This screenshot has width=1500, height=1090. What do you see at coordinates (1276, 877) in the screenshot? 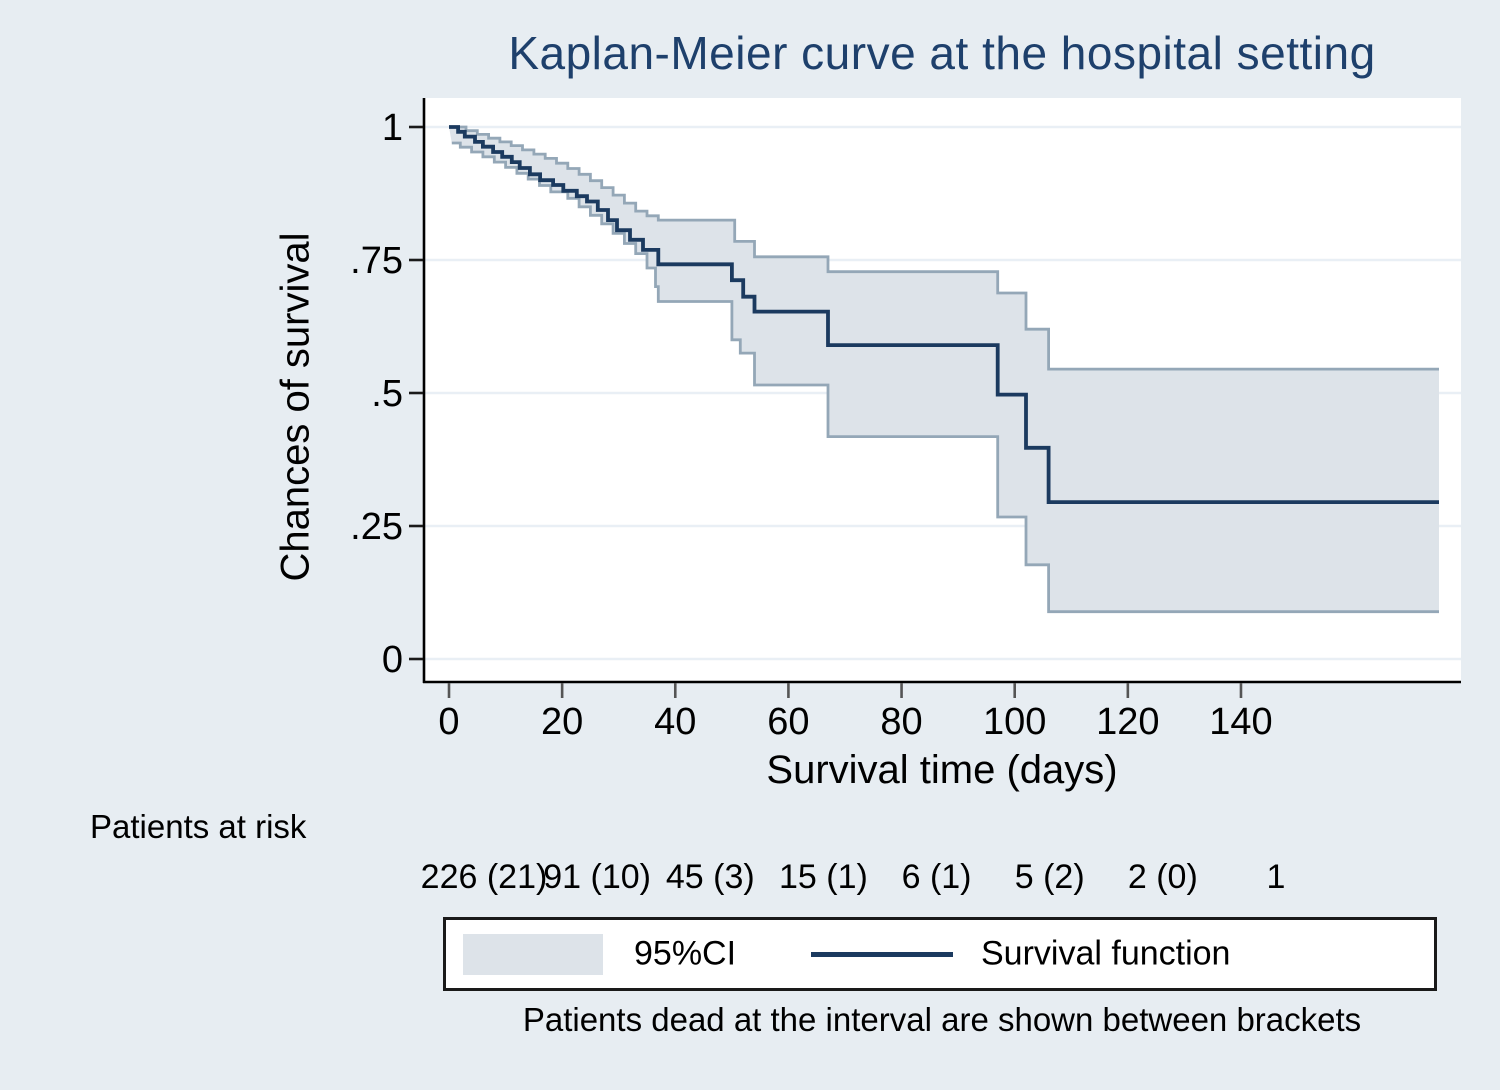
I see `risk-count: 1` at bounding box center [1276, 877].